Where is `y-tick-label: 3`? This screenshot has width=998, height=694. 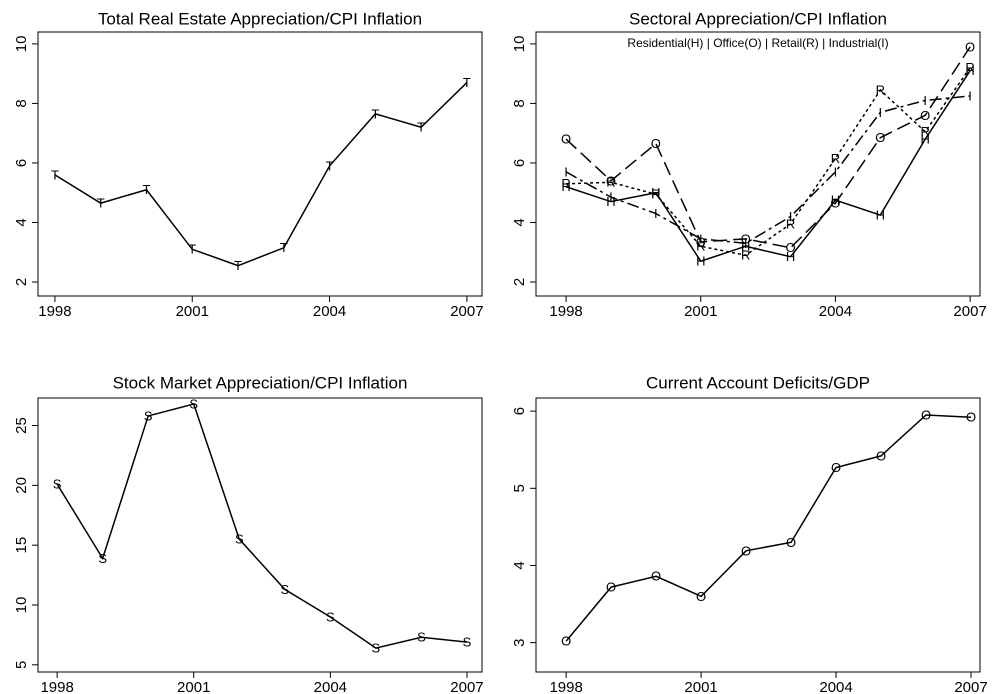
y-tick-label: 3 is located at coordinates (519, 642).